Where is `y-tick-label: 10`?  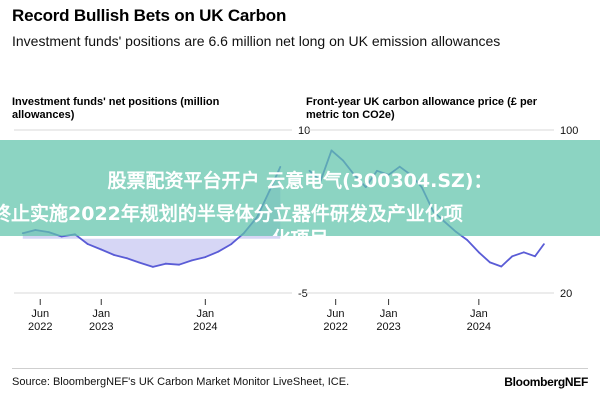
y-tick-label: 10 is located at coordinates (304, 131).